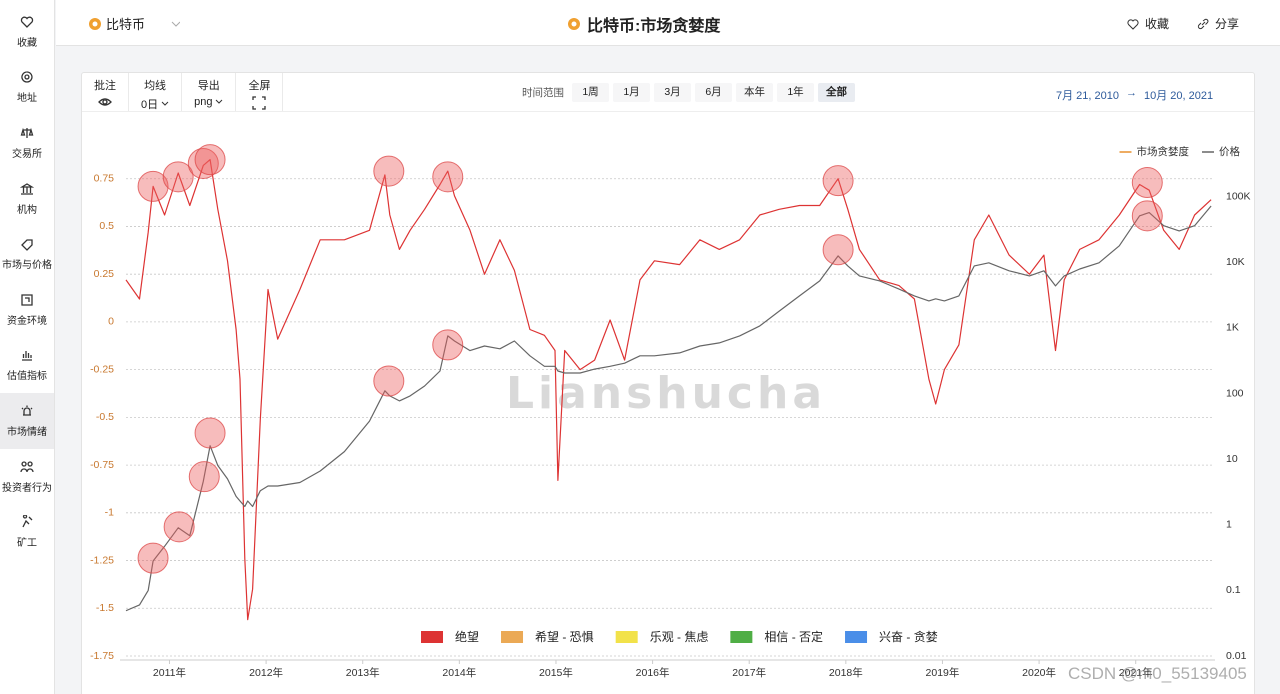 Image resolution: width=1280 pixels, height=694 pixels. I want to click on tool-icon, so click(105, 102).